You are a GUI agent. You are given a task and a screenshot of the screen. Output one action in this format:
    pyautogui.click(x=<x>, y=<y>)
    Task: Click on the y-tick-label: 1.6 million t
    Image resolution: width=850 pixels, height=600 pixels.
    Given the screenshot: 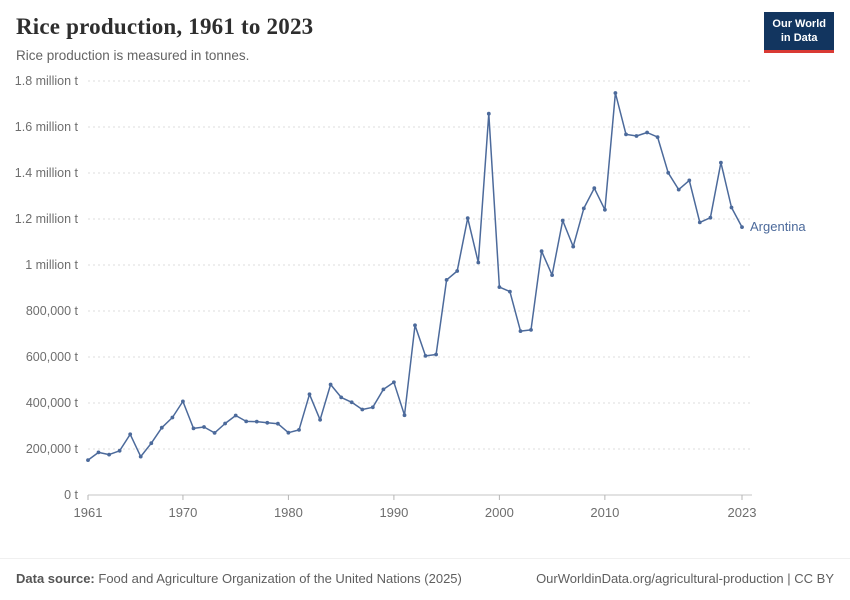 What is the action you would take?
    pyautogui.click(x=47, y=127)
    